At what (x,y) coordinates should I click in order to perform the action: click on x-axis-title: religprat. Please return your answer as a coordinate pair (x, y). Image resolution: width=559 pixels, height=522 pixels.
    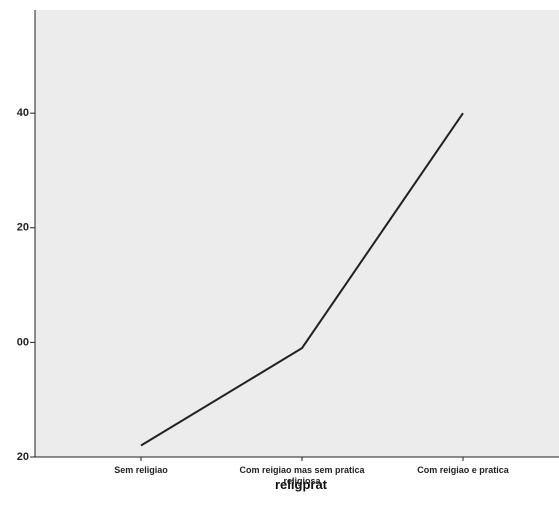
    Looking at the image, I should click on (300, 484).